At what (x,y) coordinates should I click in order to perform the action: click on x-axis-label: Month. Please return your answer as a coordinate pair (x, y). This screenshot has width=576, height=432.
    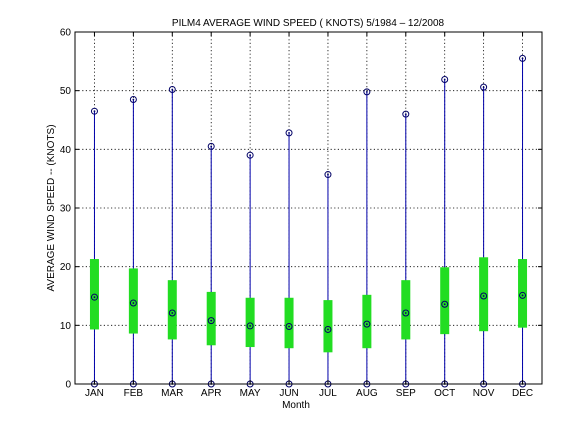
    Looking at the image, I should click on (296, 405).